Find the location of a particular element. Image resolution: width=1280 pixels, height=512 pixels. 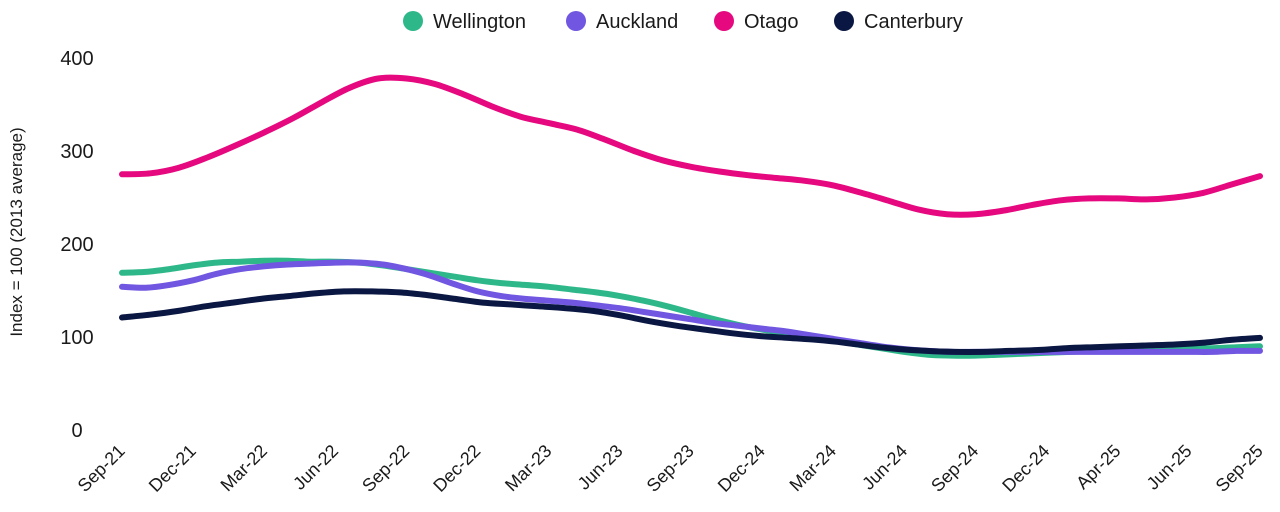

series-line-canterbury is located at coordinates (691, 321).